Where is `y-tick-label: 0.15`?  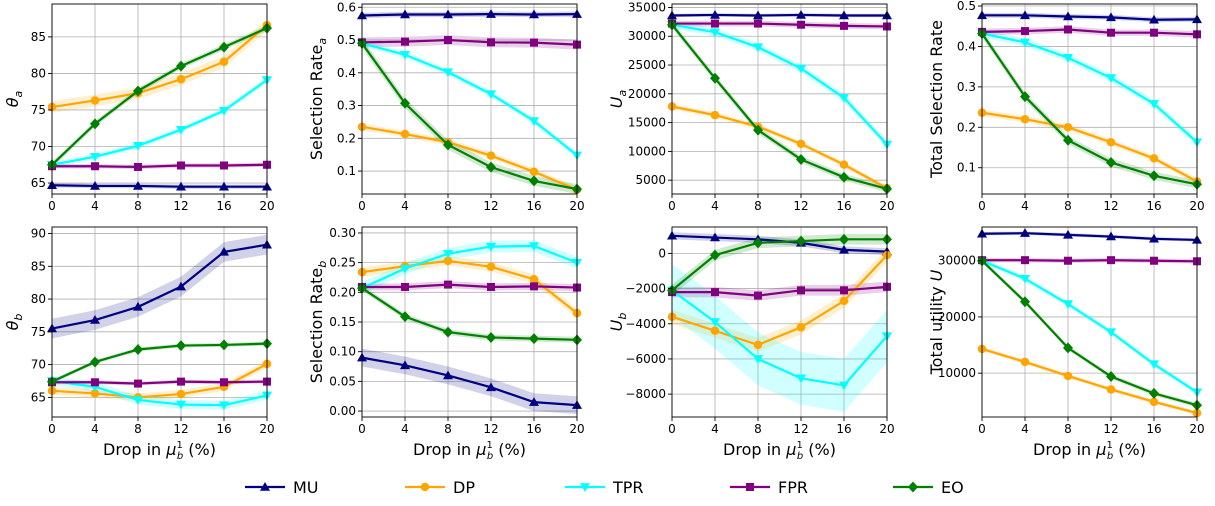
y-tick-label: 0.15 is located at coordinates (342, 322).